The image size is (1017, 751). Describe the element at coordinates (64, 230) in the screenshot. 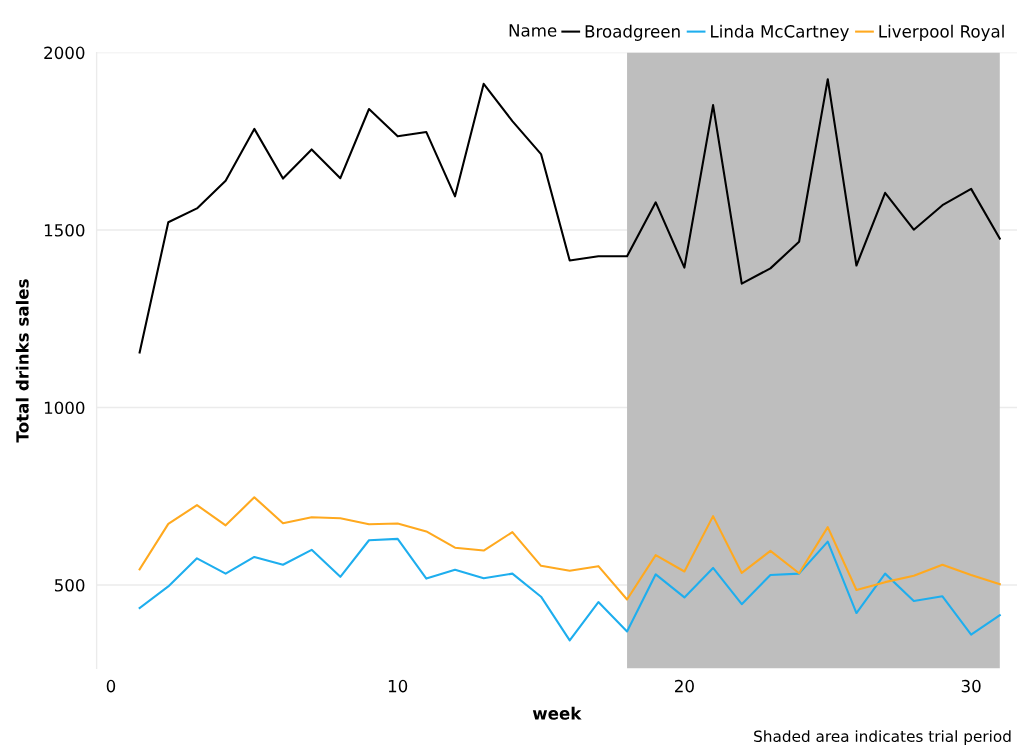

I see `y-tick-label: 1500` at that location.